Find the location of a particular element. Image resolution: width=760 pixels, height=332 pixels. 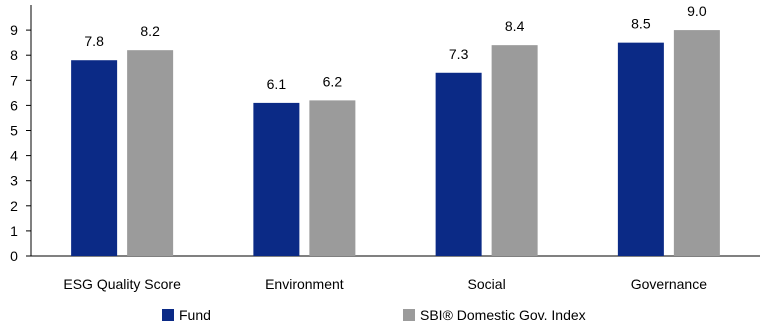

y-tick-label: 9 is located at coordinates (14, 30).